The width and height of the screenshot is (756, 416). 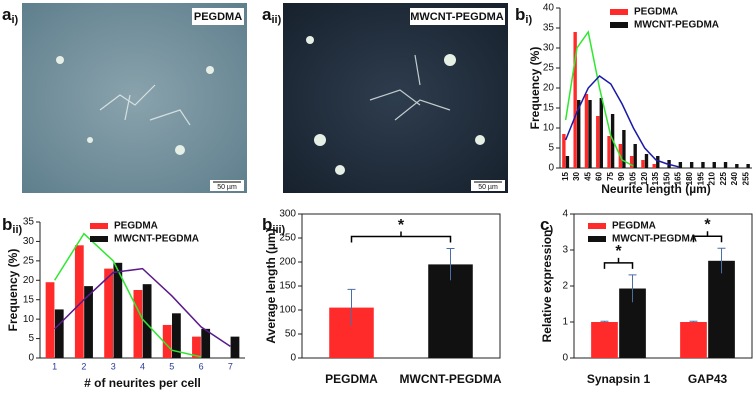 I want to click on panel-sub: ), so click(x=551, y=230).